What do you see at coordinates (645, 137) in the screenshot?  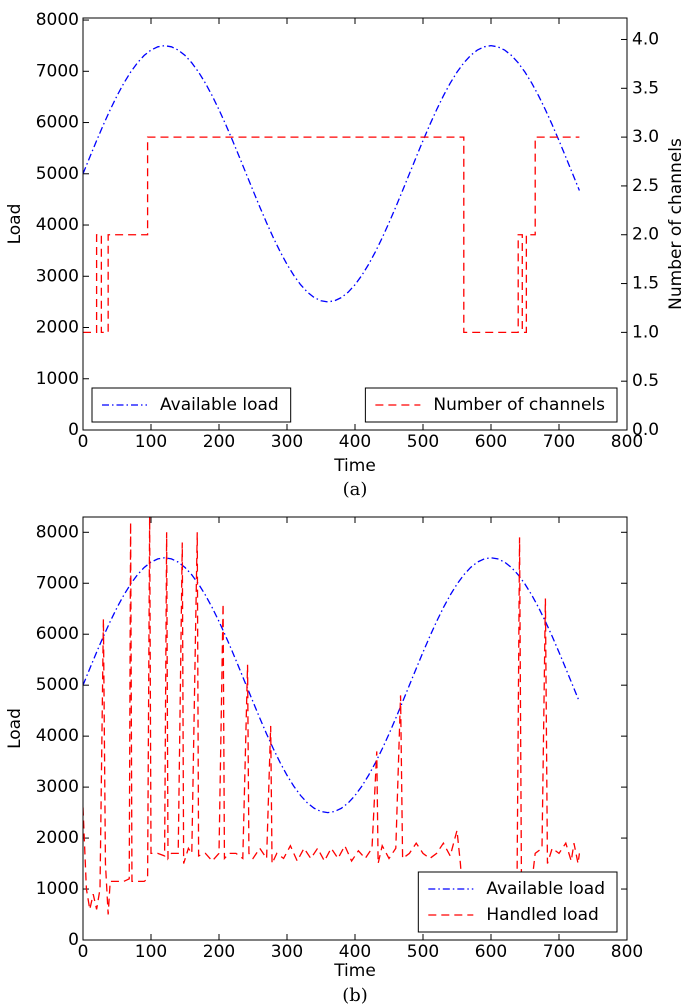 I see `y2-tick-label: 3.0` at bounding box center [645, 137].